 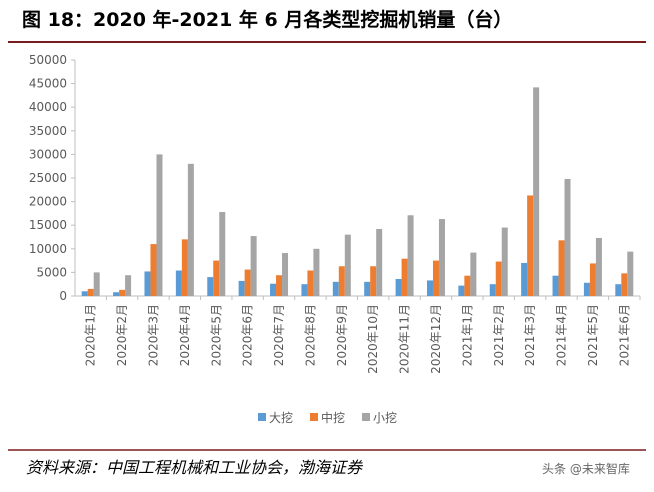 What do you see at coordinates (51, 272) in the screenshot?
I see `y-tick-label: 5000` at bounding box center [51, 272].